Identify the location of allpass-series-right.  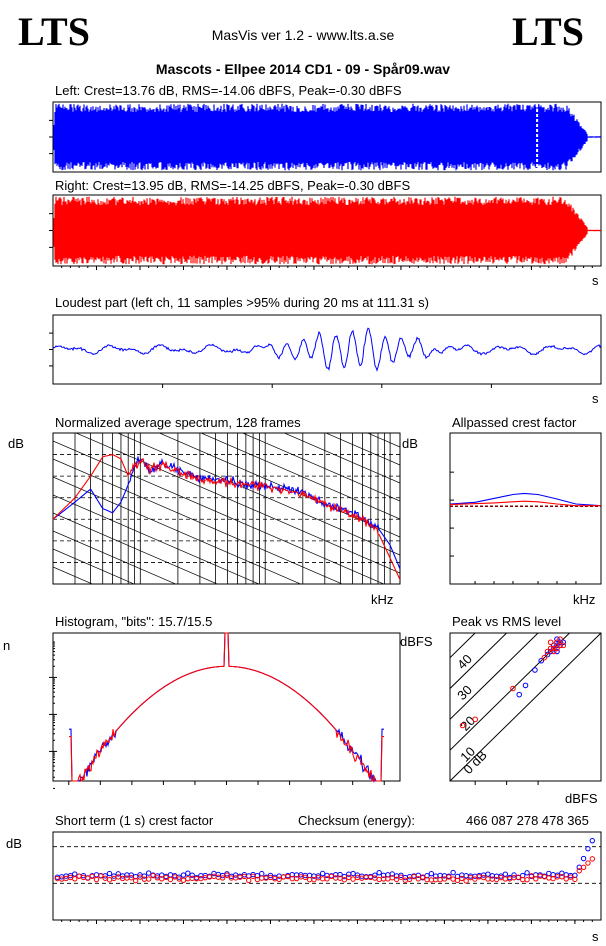
(525, 503).